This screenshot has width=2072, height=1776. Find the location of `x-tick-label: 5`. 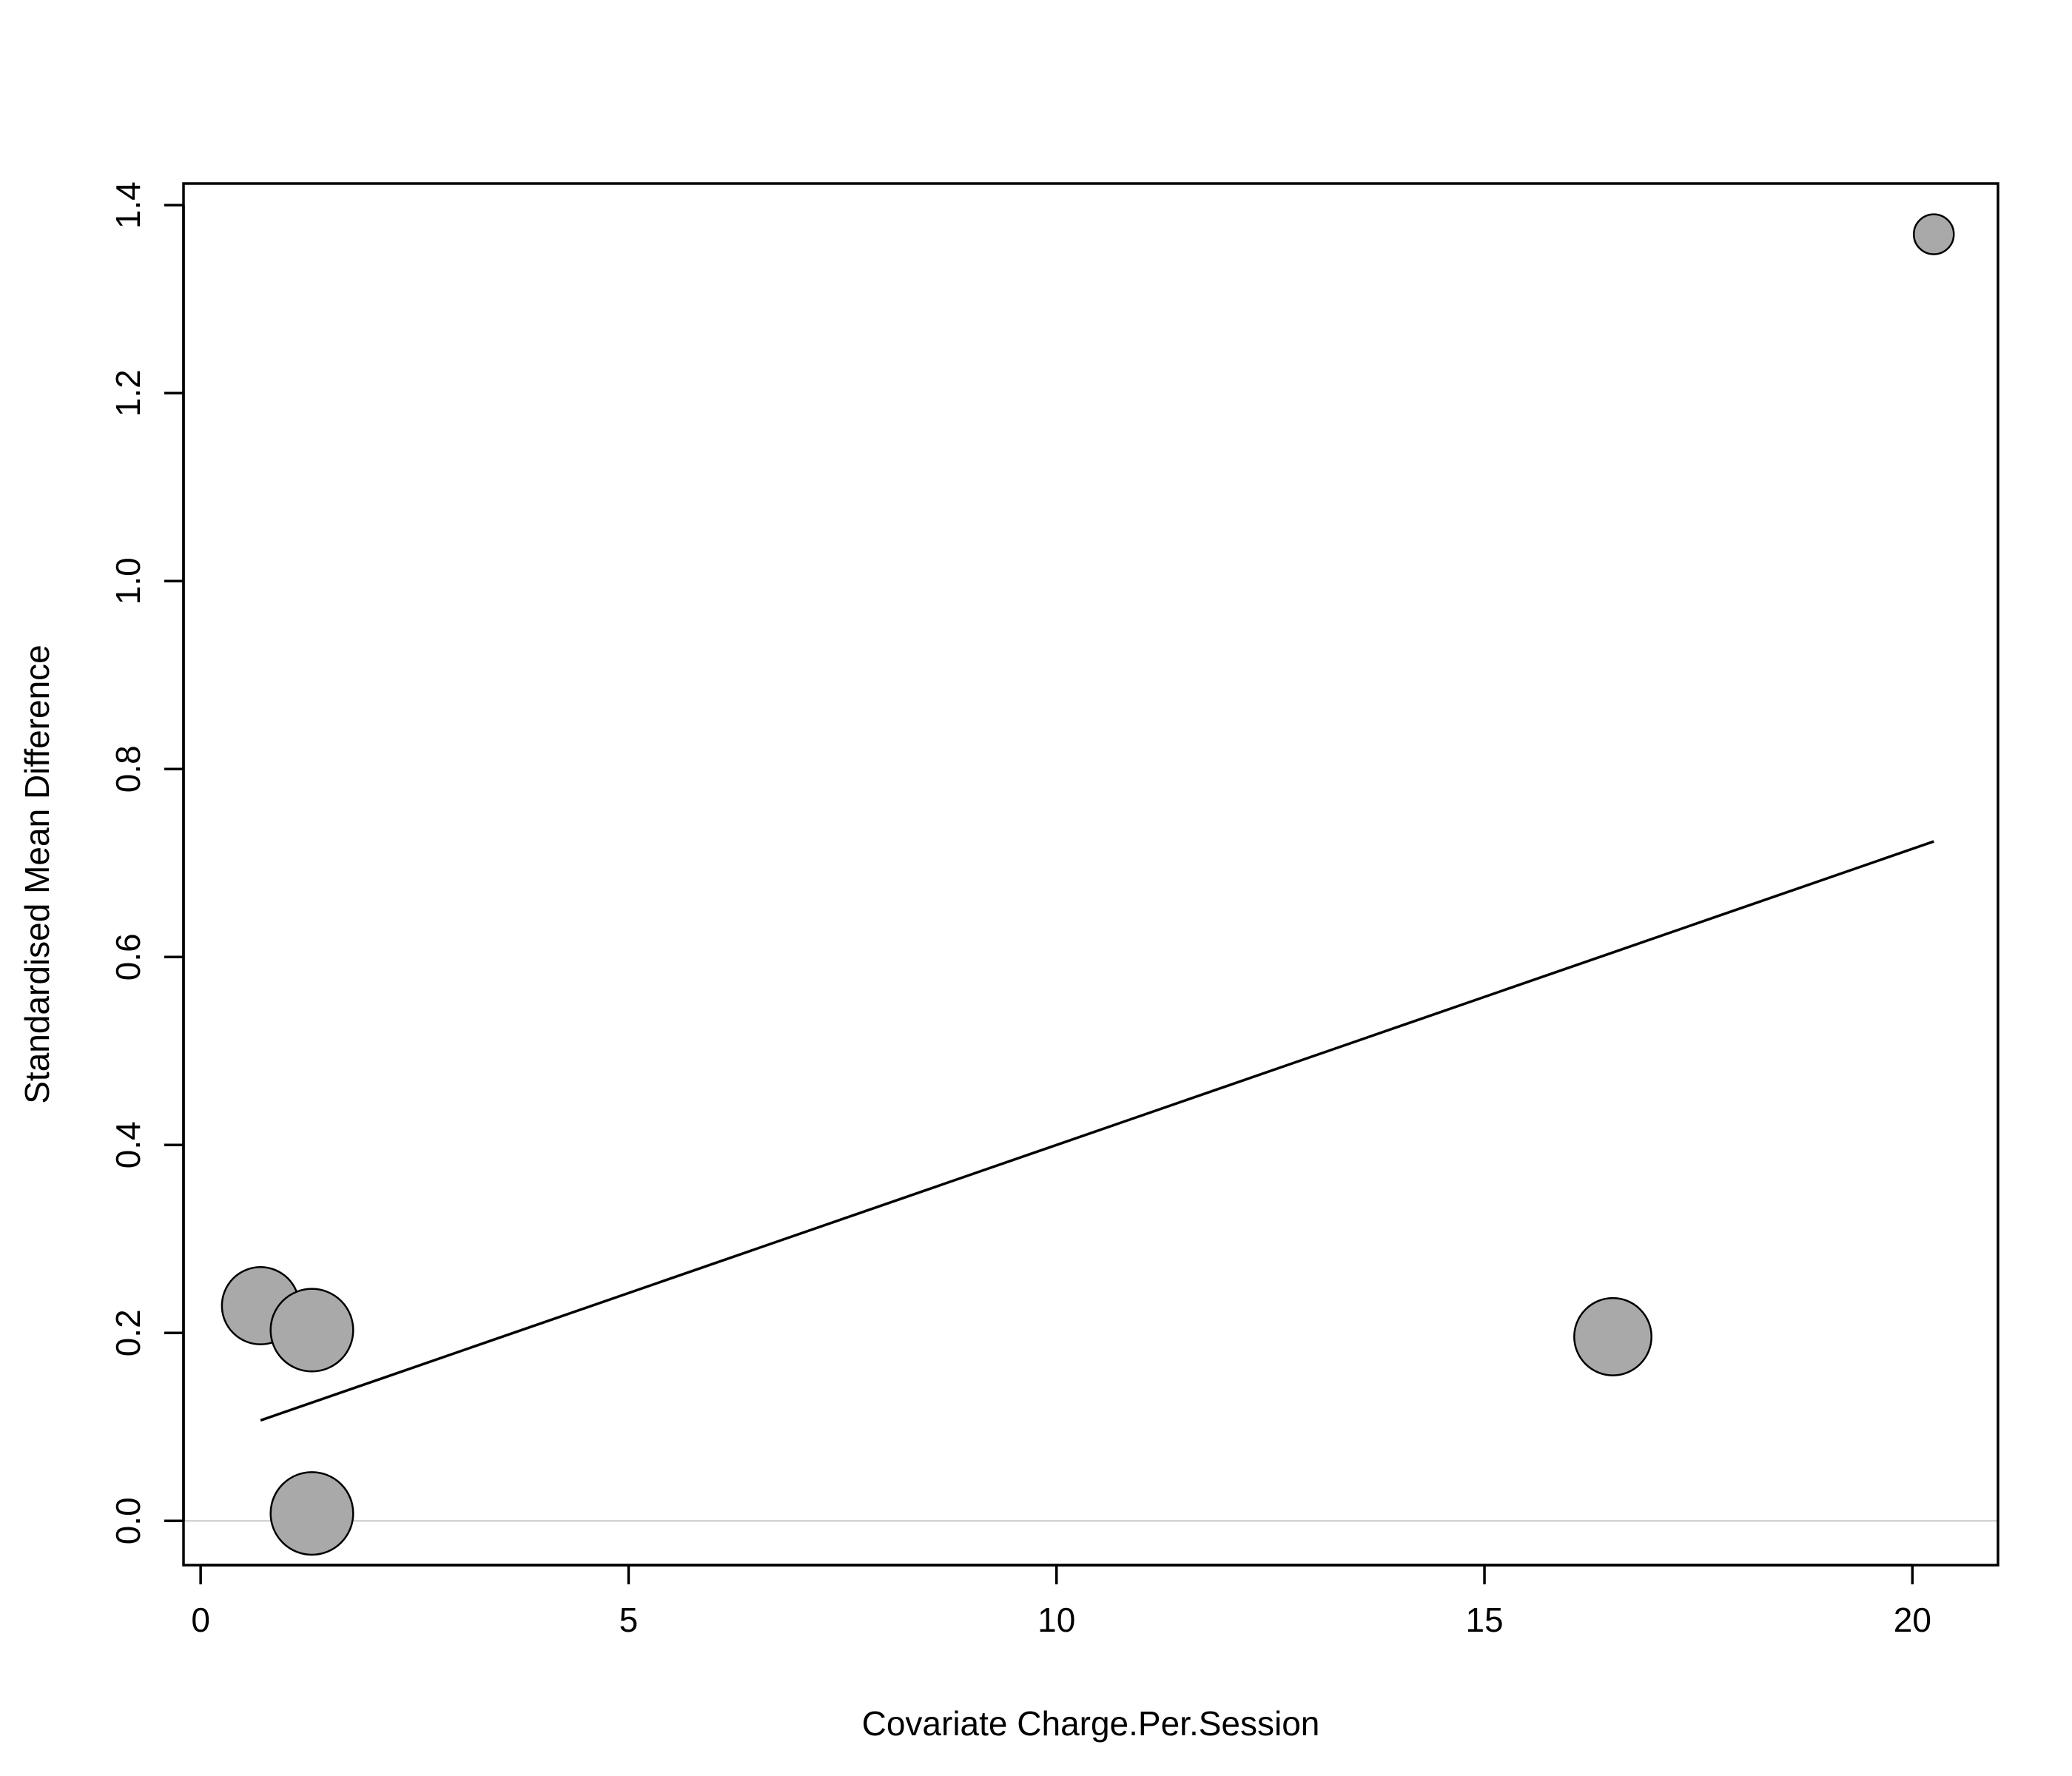

x-tick-label: 5 is located at coordinates (629, 1620).